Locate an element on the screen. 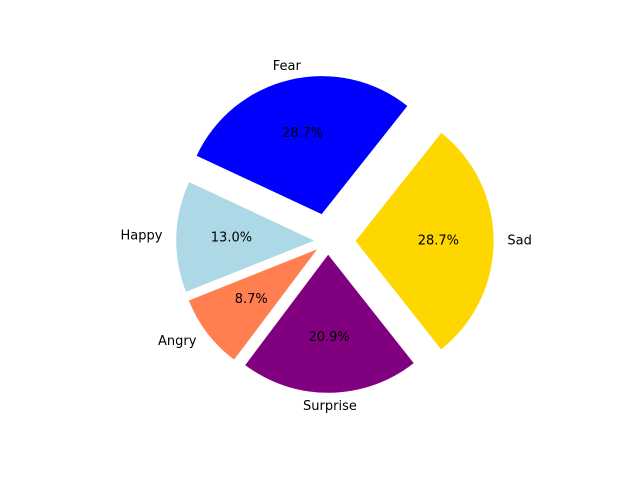  slice-label-sad: Sad is located at coordinates (519, 241).